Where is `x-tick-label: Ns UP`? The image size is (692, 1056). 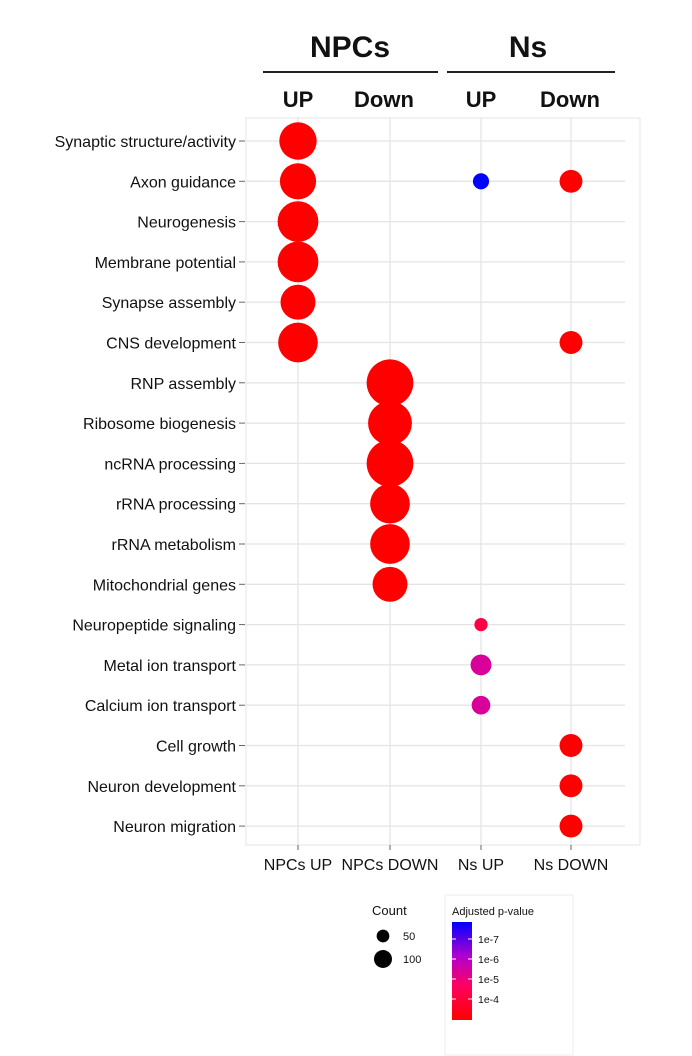 x-tick-label: Ns UP is located at coordinates (481, 865).